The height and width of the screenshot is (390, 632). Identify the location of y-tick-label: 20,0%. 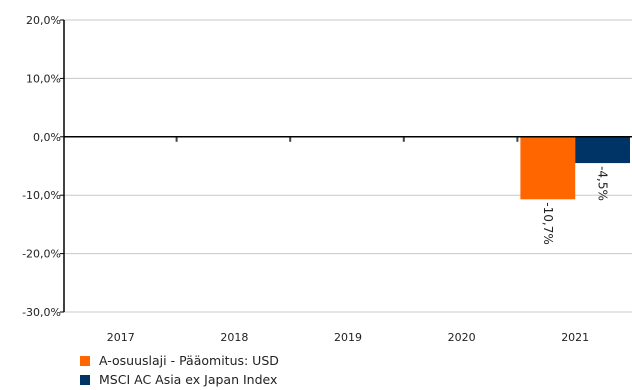
(43, 20).